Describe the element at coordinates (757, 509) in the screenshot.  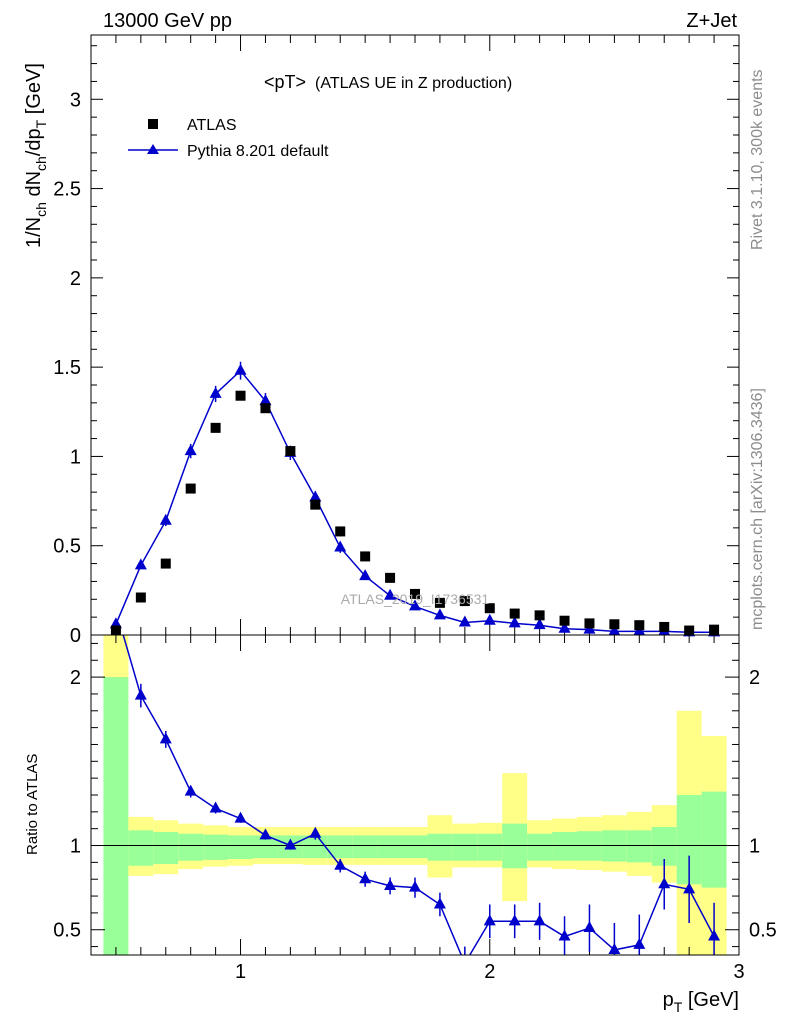
I see `mcplots-reference-label: mcplots.cern.ch [arXiv:1306.3436]` at that location.